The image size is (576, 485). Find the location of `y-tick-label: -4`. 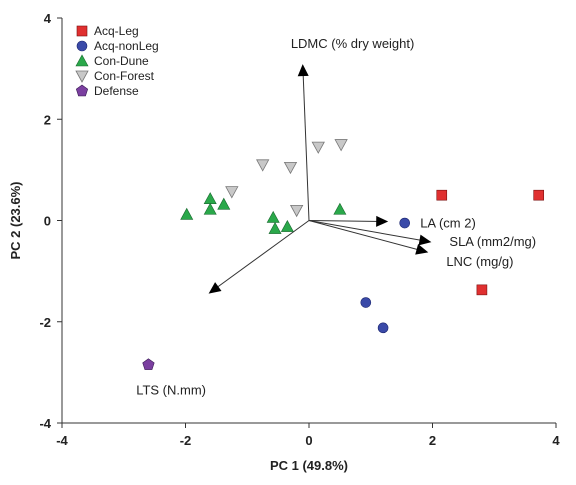

y-tick-label: -4 is located at coordinates (45, 423).